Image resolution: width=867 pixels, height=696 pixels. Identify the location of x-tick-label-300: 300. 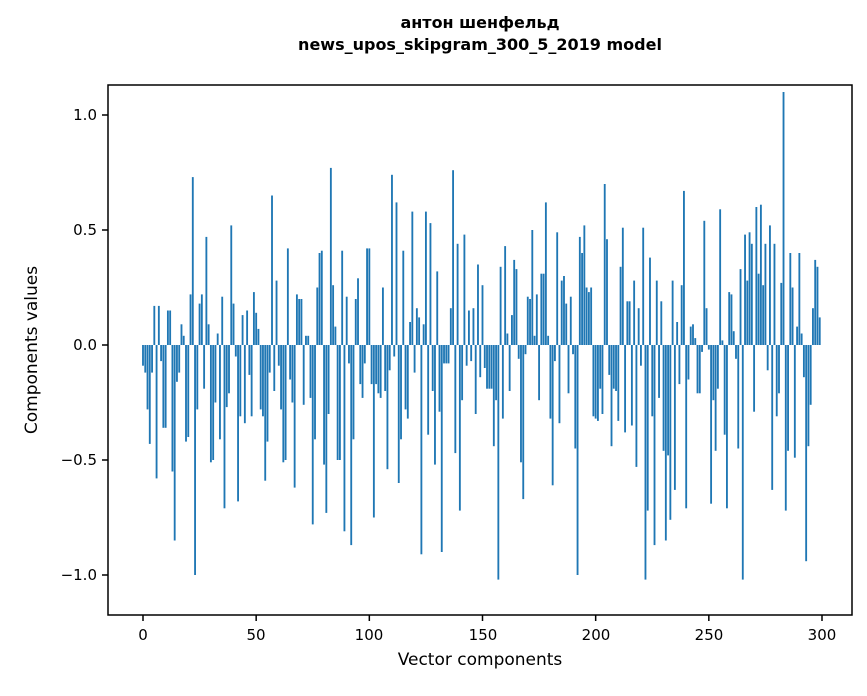
(822, 635).